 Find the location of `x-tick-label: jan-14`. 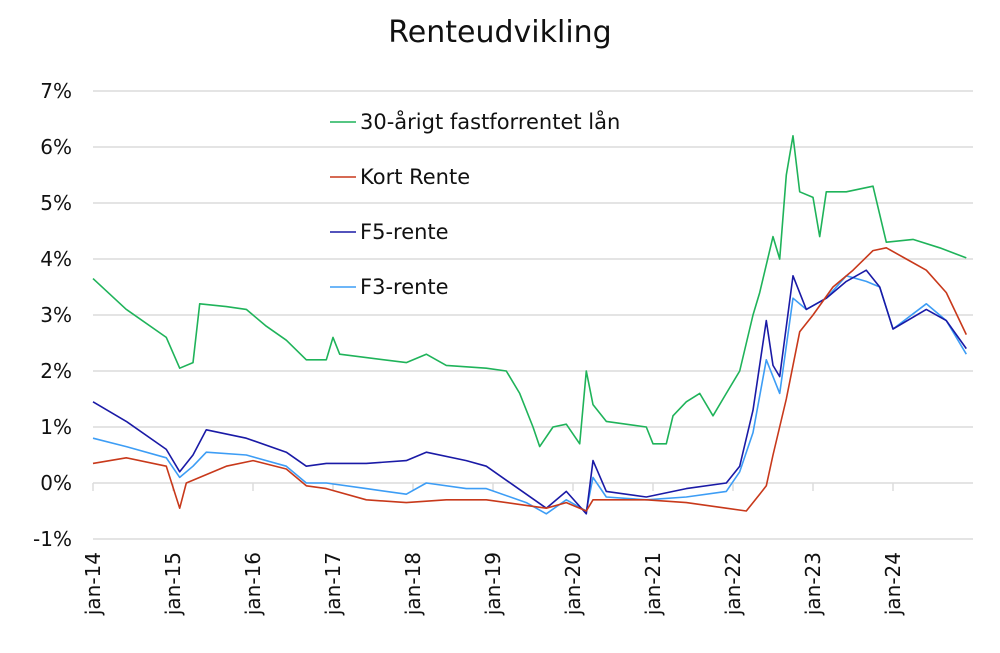

x-tick-label: jan-14 is located at coordinates (93, 584).